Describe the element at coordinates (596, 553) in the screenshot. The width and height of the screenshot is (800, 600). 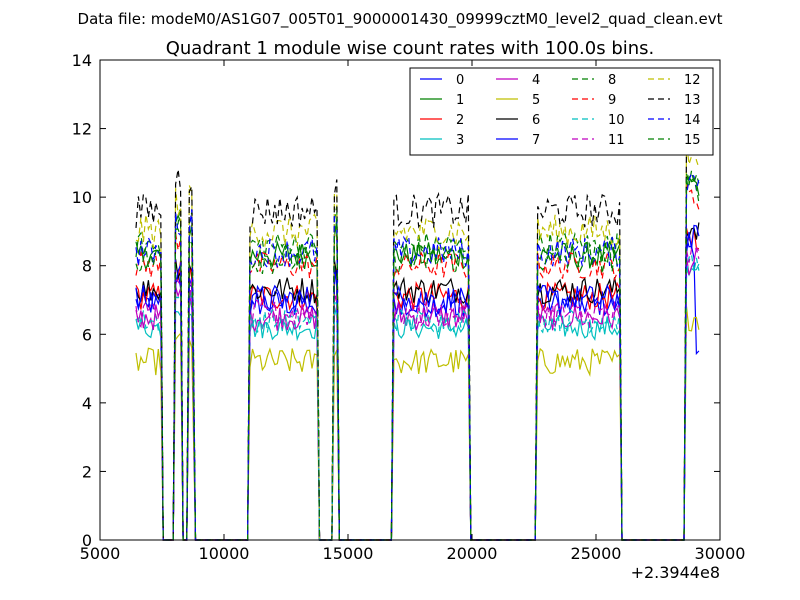
I see `x-tick-label: 25000` at that location.